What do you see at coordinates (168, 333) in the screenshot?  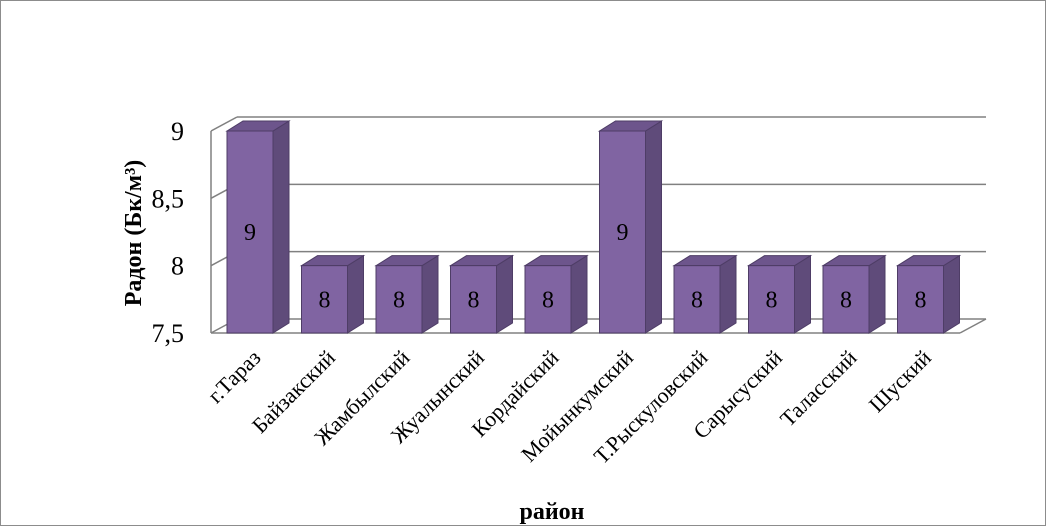 I see `y-tick-label: 7,5` at bounding box center [168, 333].